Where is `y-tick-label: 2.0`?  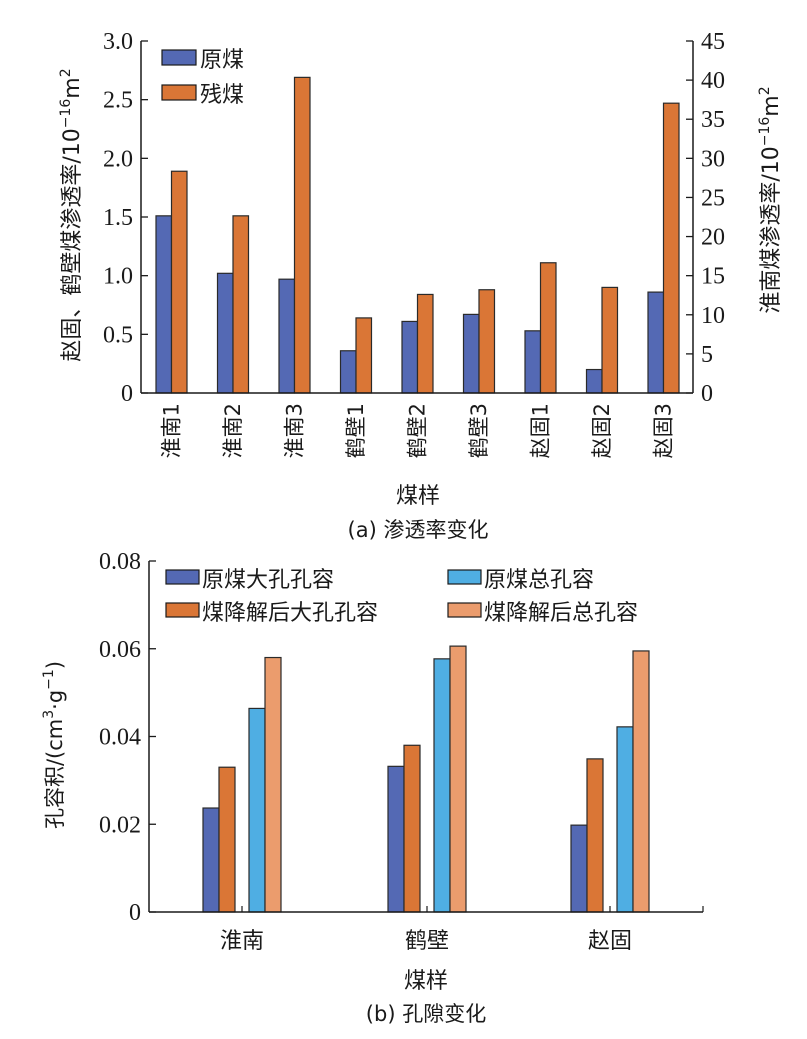 y-tick-label: 2.0 is located at coordinates (118, 159).